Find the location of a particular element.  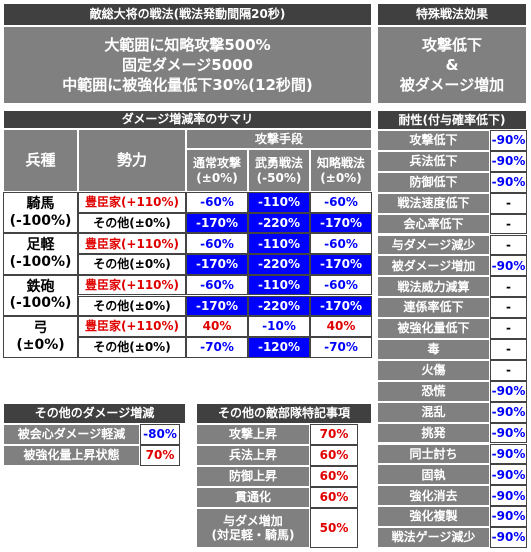

other-damage-value: -80% is located at coordinates (160, 434).